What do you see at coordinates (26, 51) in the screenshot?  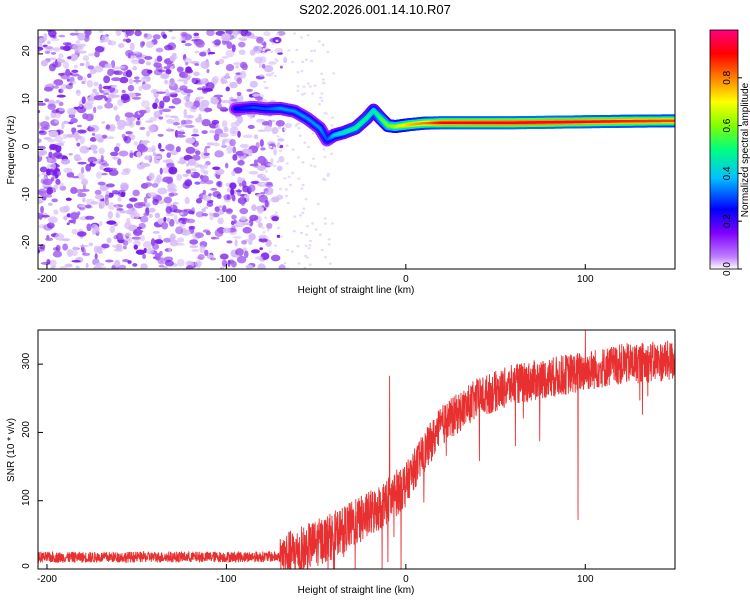 I see `spectrogram-ytick-label: 20` at bounding box center [26, 51].